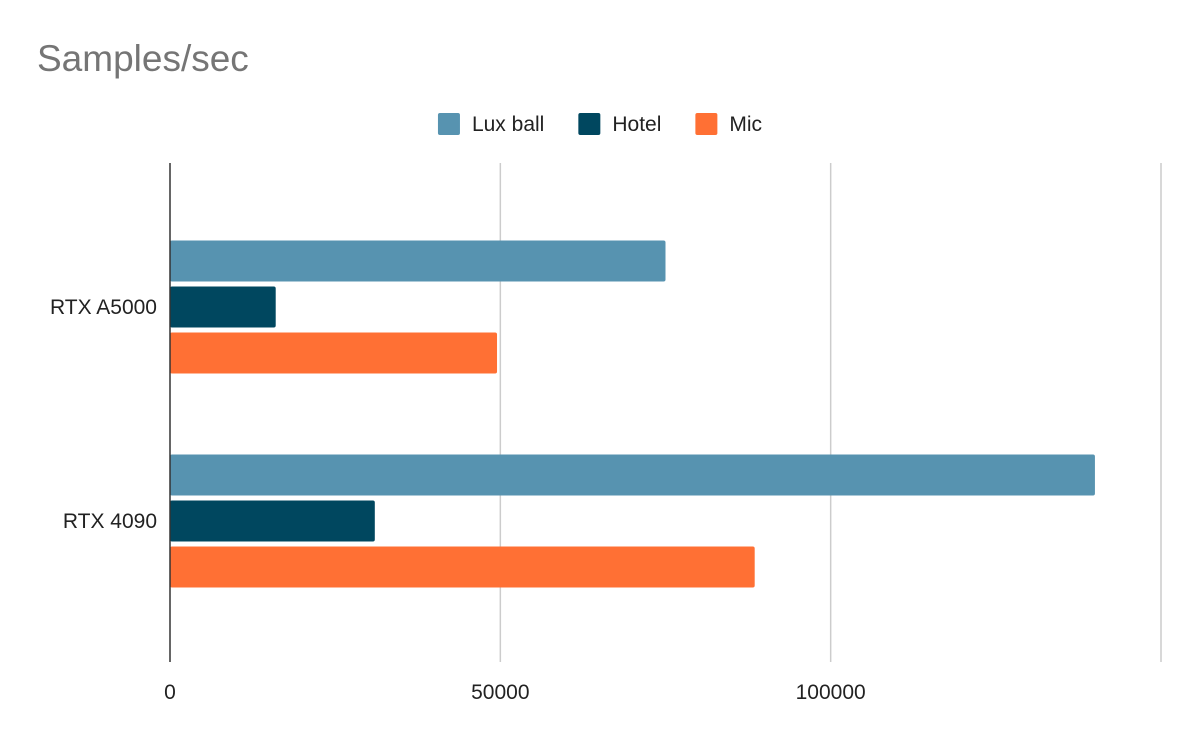 The image size is (1200, 742). I want to click on x-tick-label: 100000, so click(831, 692).